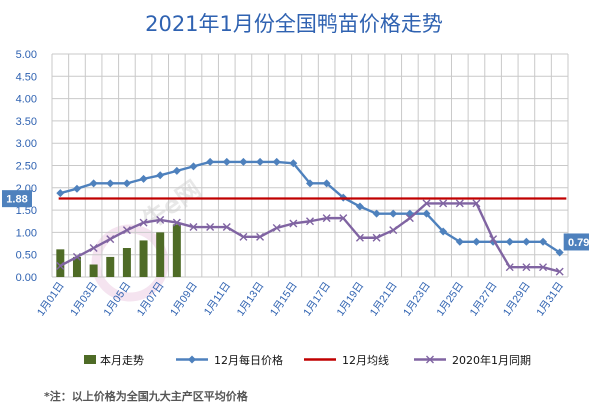 This screenshot has height=415, width=589. I want to click on x-tick-label: 1月17日, so click(317, 299).